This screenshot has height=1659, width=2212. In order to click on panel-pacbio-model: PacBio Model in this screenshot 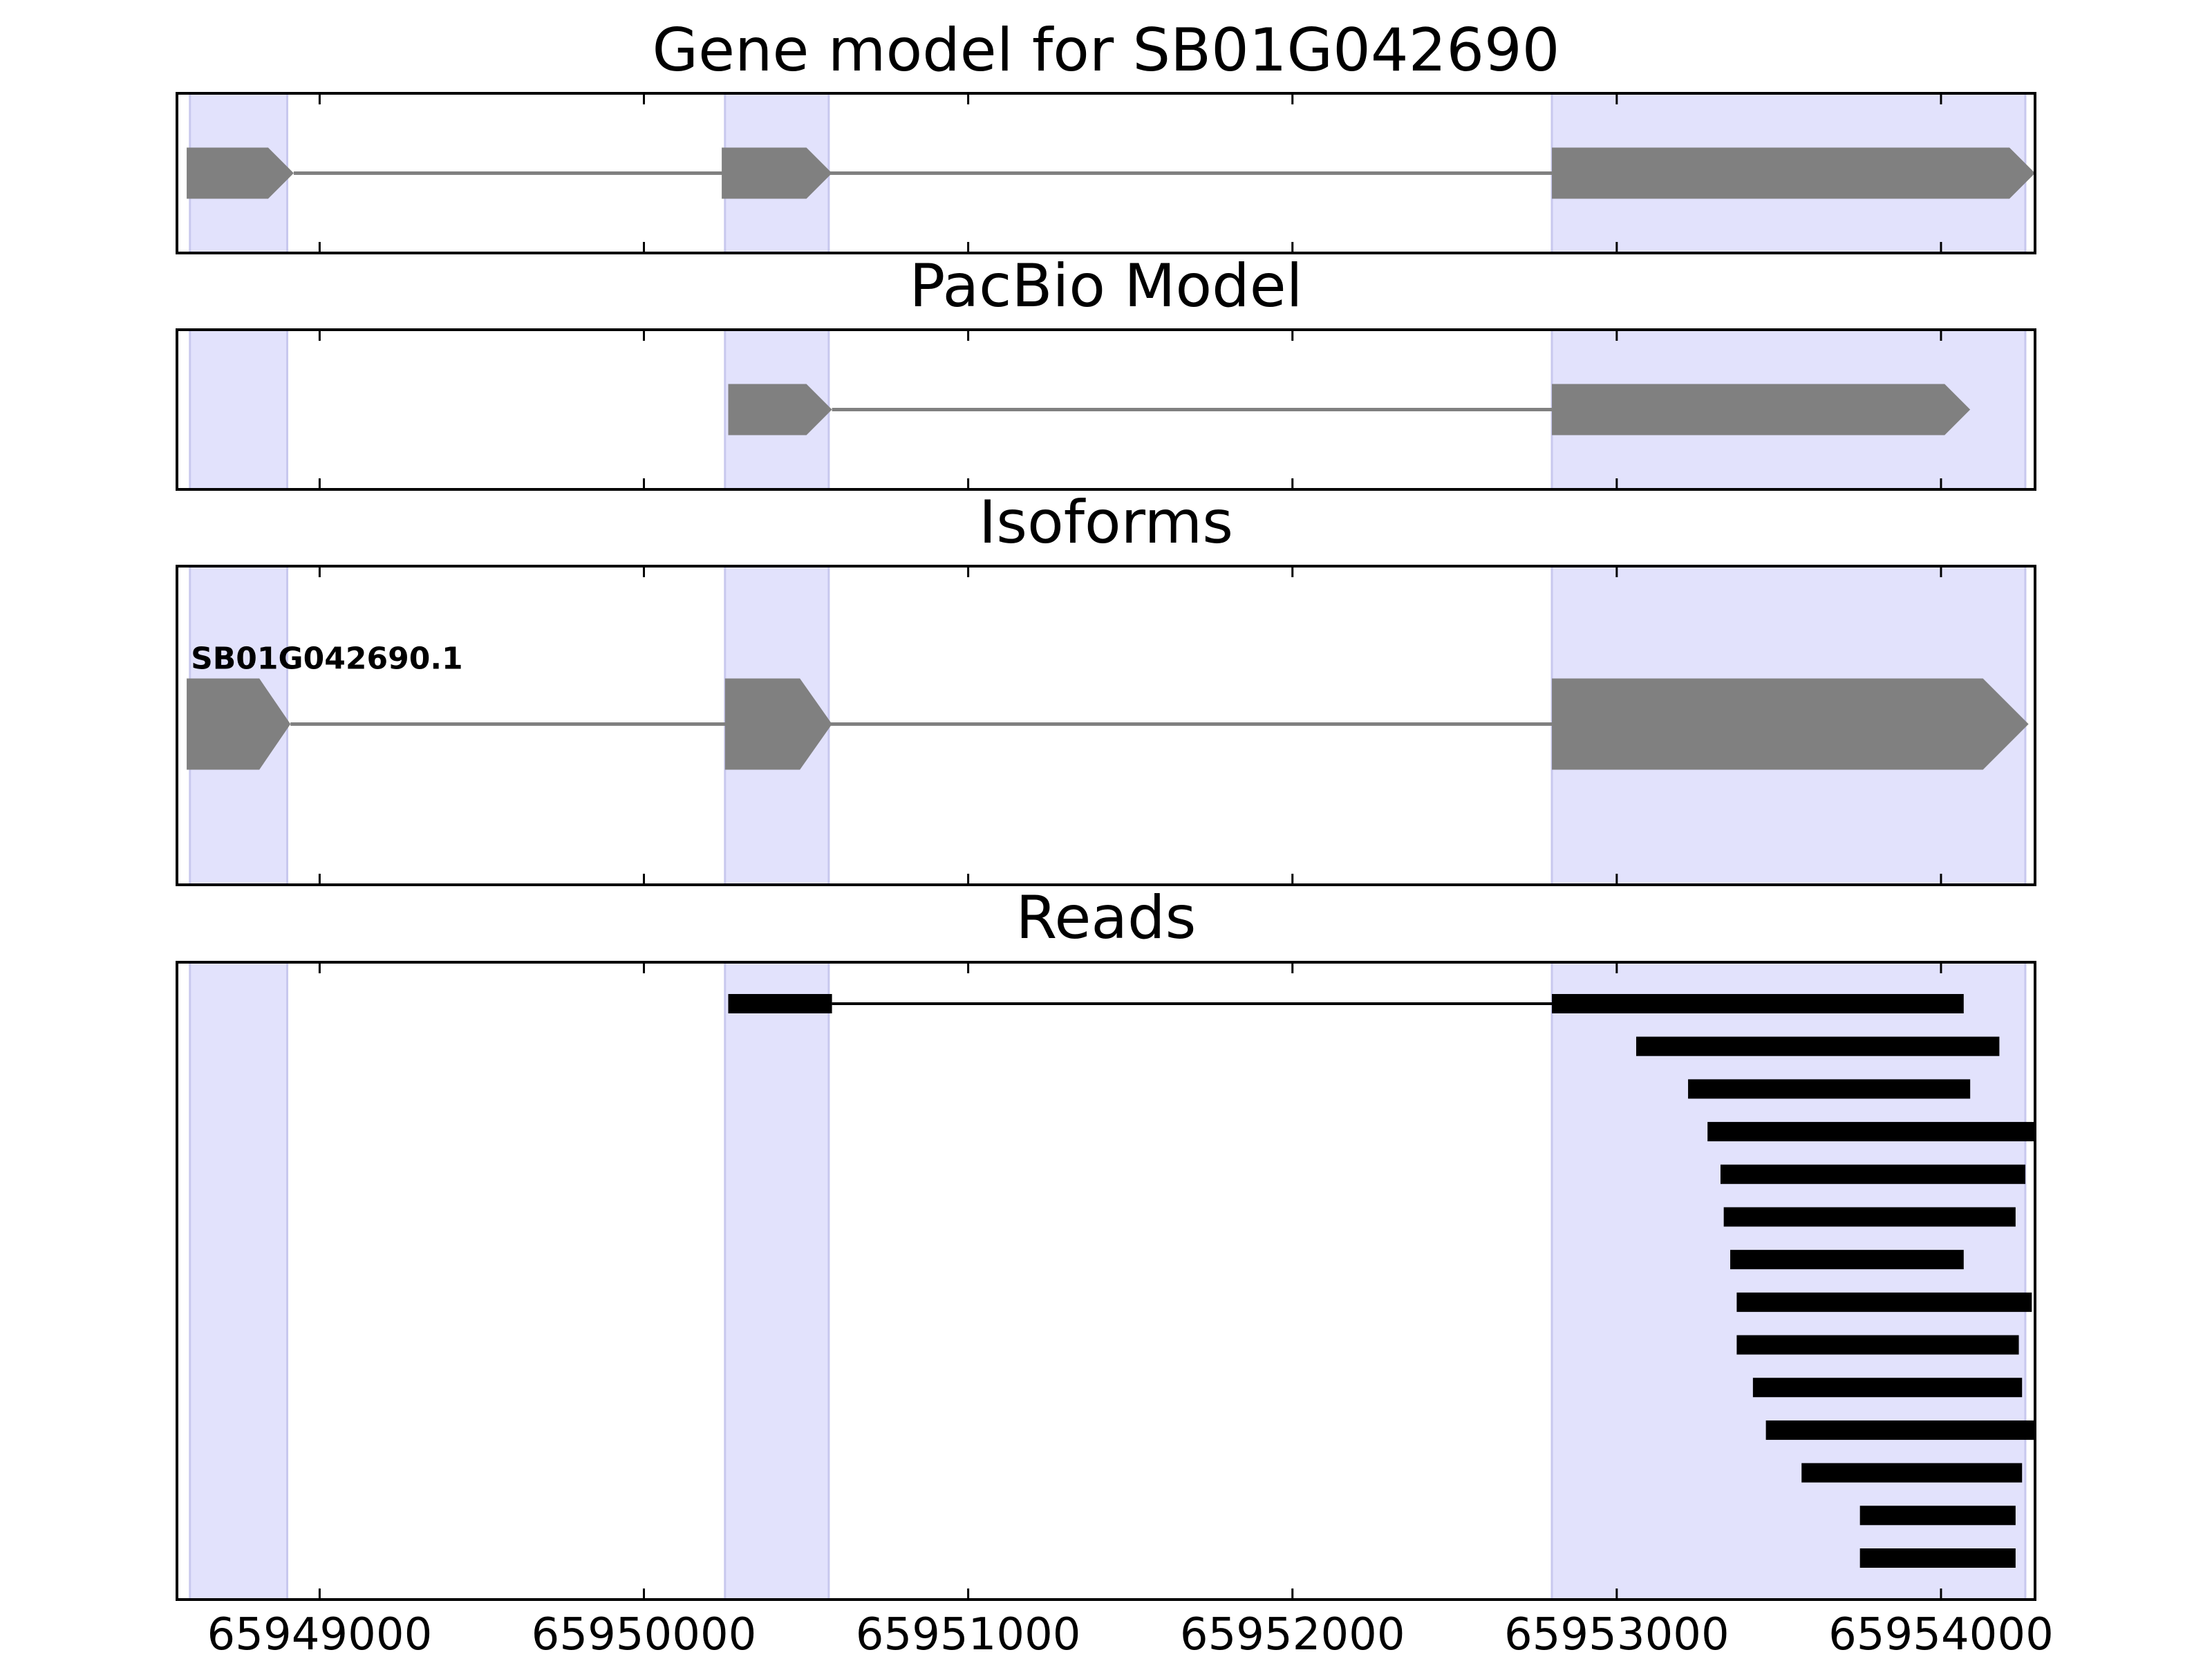, I will do `click(1106, 371)`.